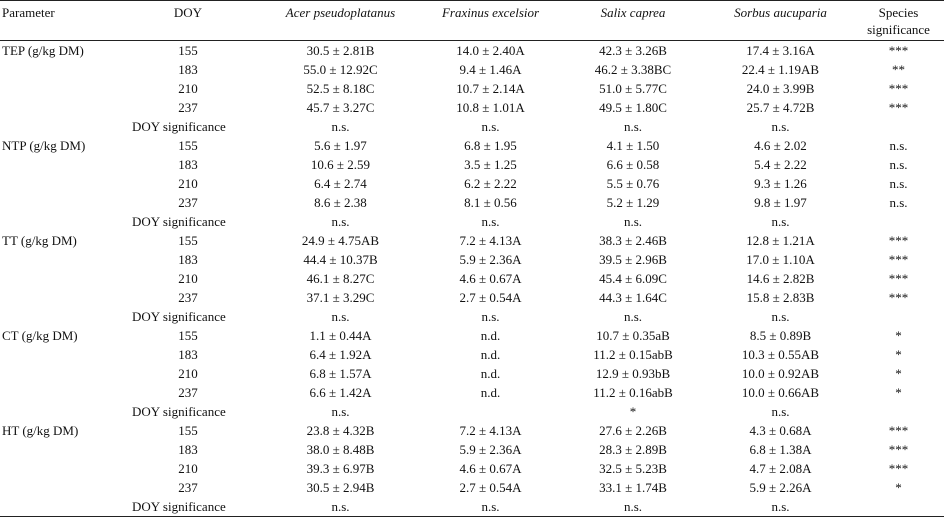 The image size is (944, 532). What do you see at coordinates (780, 373) in the screenshot?
I see `value-cell: 10.0 ± 0.92AB` at bounding box center [780, 373].